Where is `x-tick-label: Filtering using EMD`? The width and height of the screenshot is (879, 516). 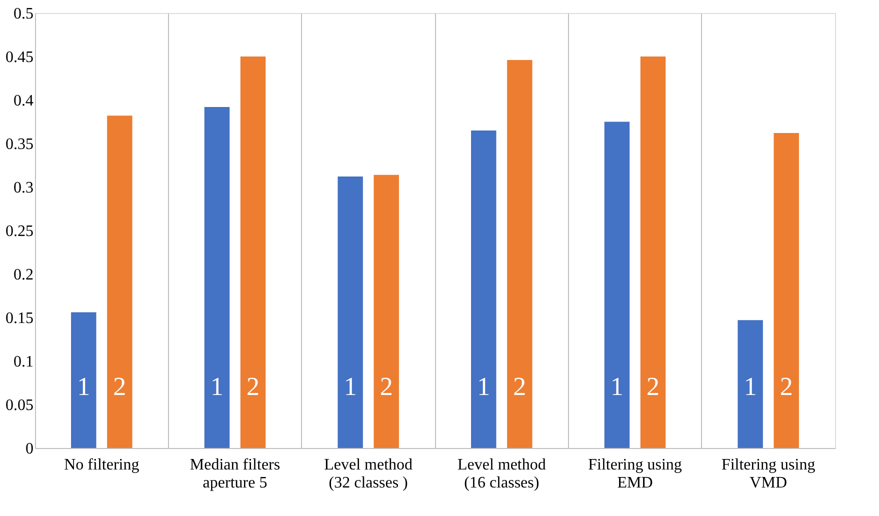 x-tick-label: Filtering using EMD is located at coordinates (635, 474).